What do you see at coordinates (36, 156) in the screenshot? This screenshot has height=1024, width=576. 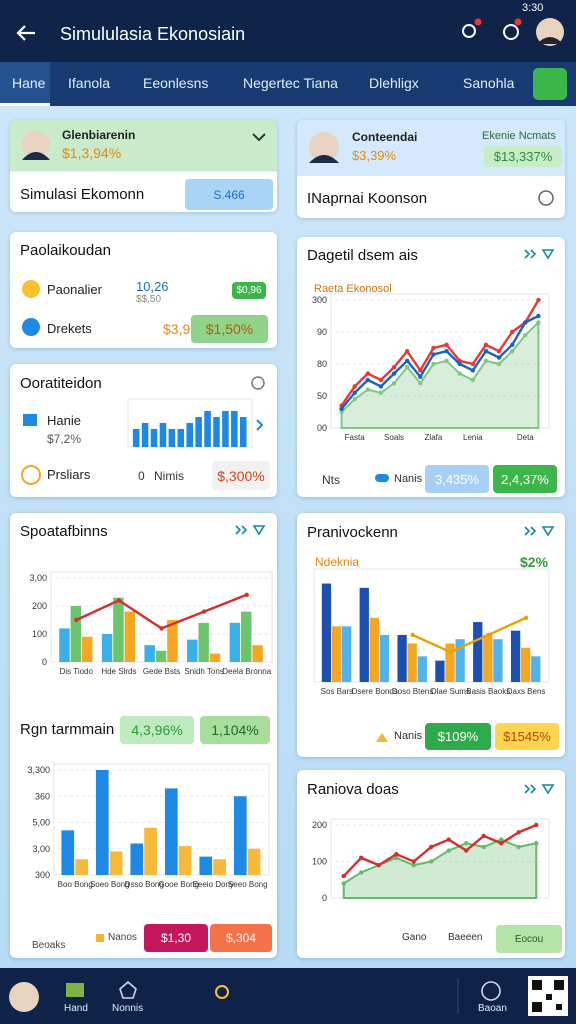 I see `avatar-body` at bounding box center [36, 156].